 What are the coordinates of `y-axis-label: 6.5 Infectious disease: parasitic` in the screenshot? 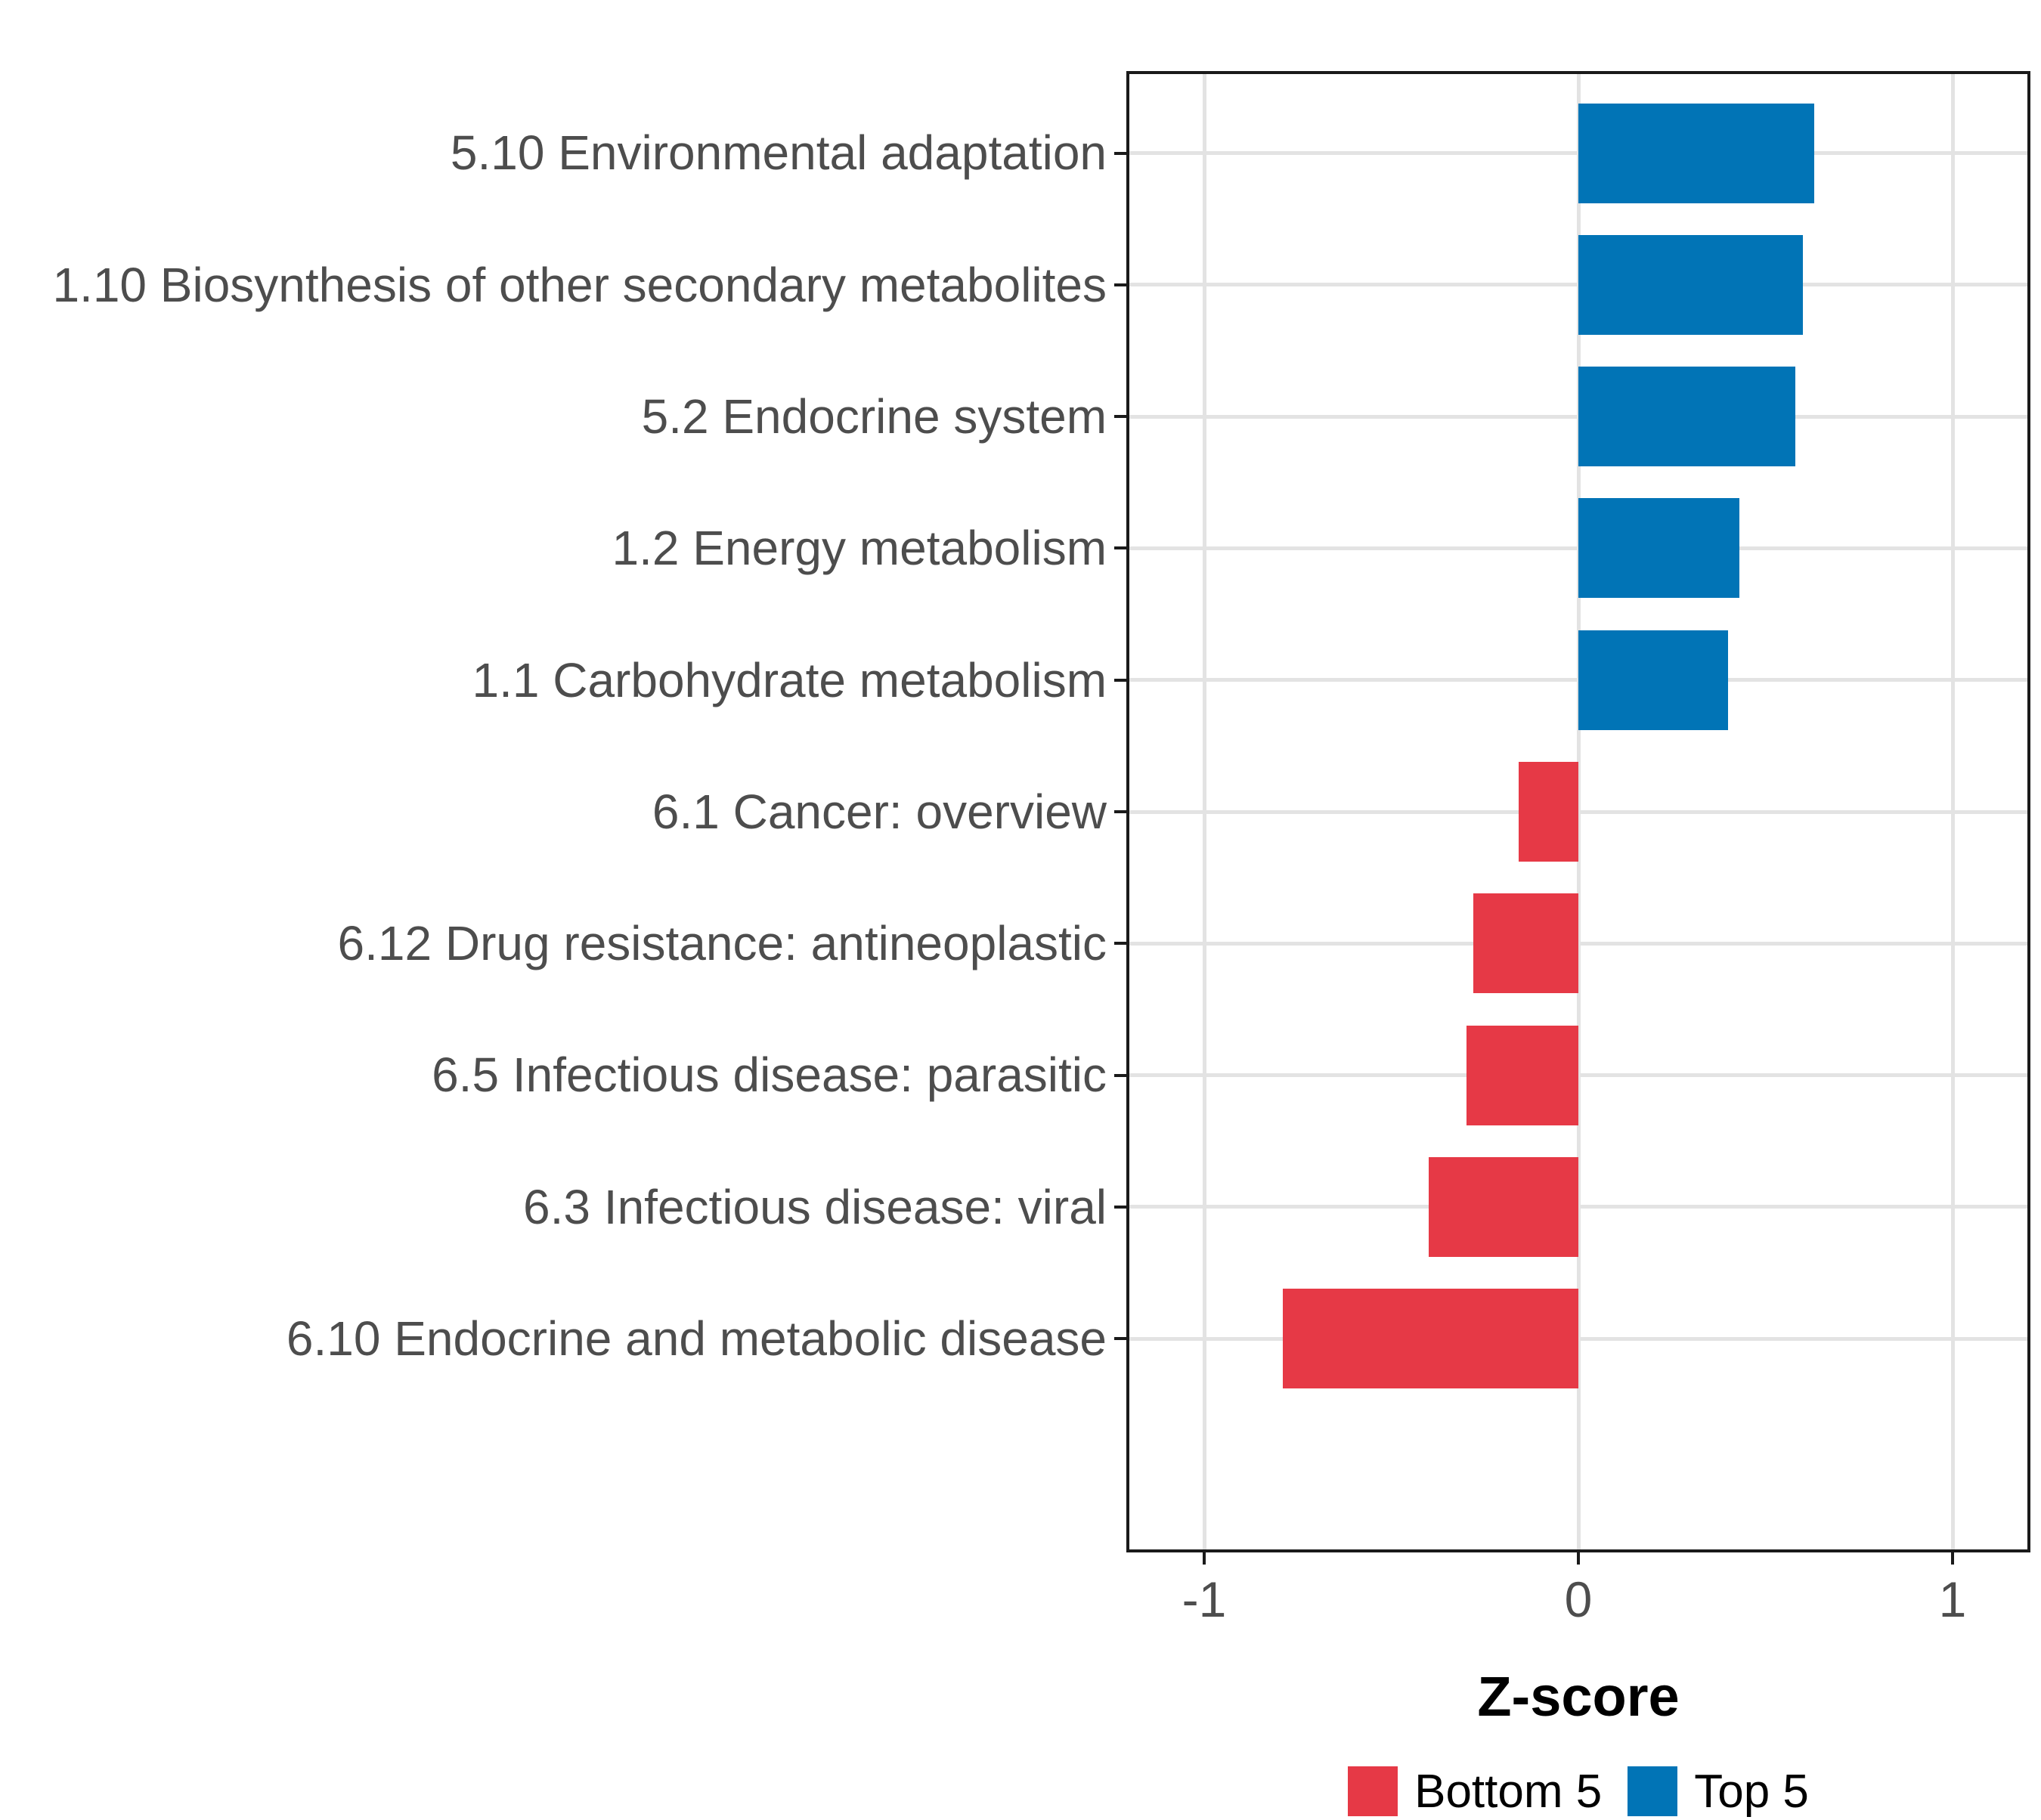 It's located at (769, 1075).